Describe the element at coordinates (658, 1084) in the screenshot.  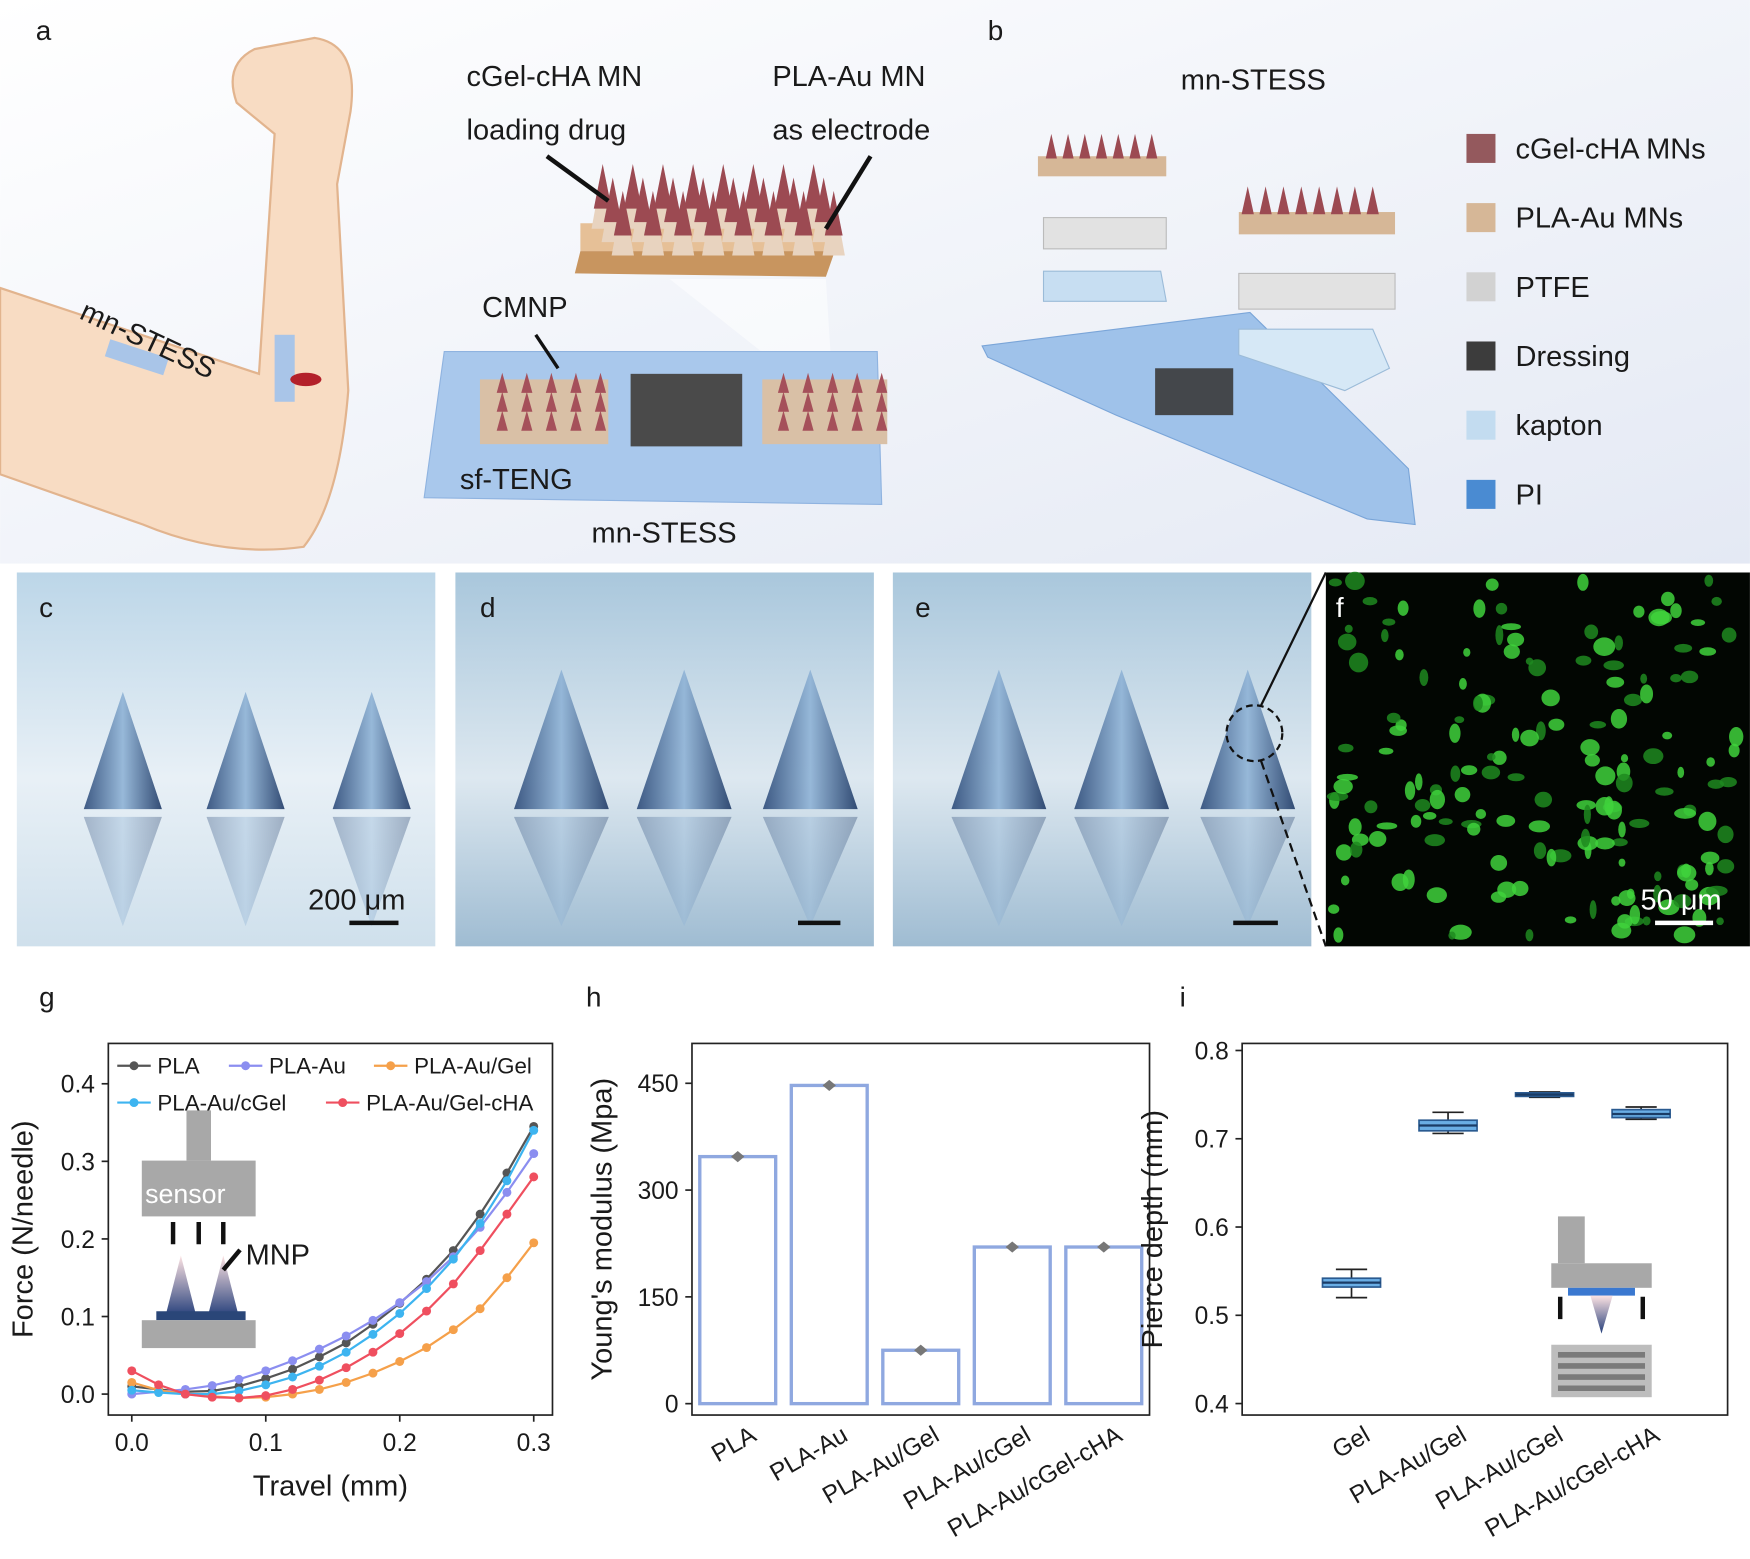
I see `y-tick-label: 450` at that location.